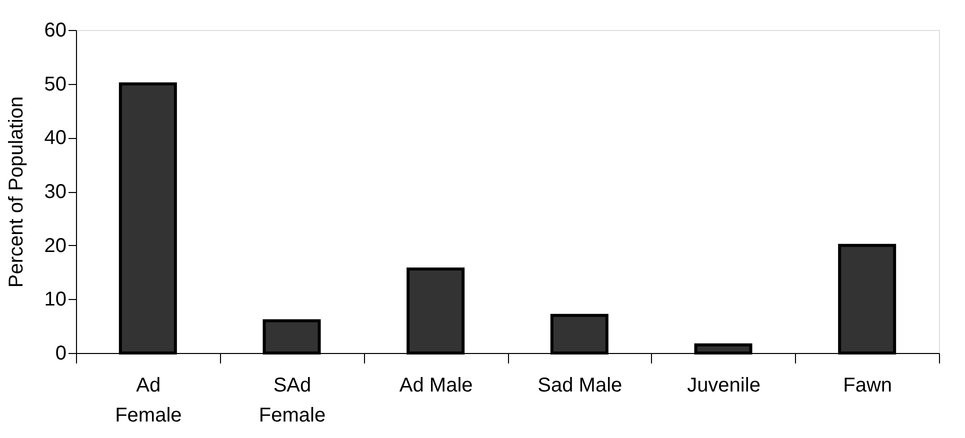  I want to click on x-tick-label: Sad Male, so click(580, 385).